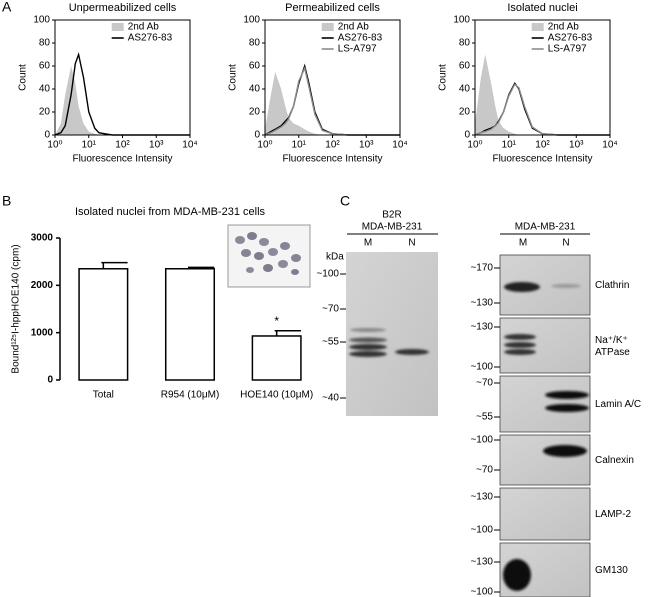 This screenshot has width=650, height=597. I want to click on blot-header: B2R, so click(391, 215).